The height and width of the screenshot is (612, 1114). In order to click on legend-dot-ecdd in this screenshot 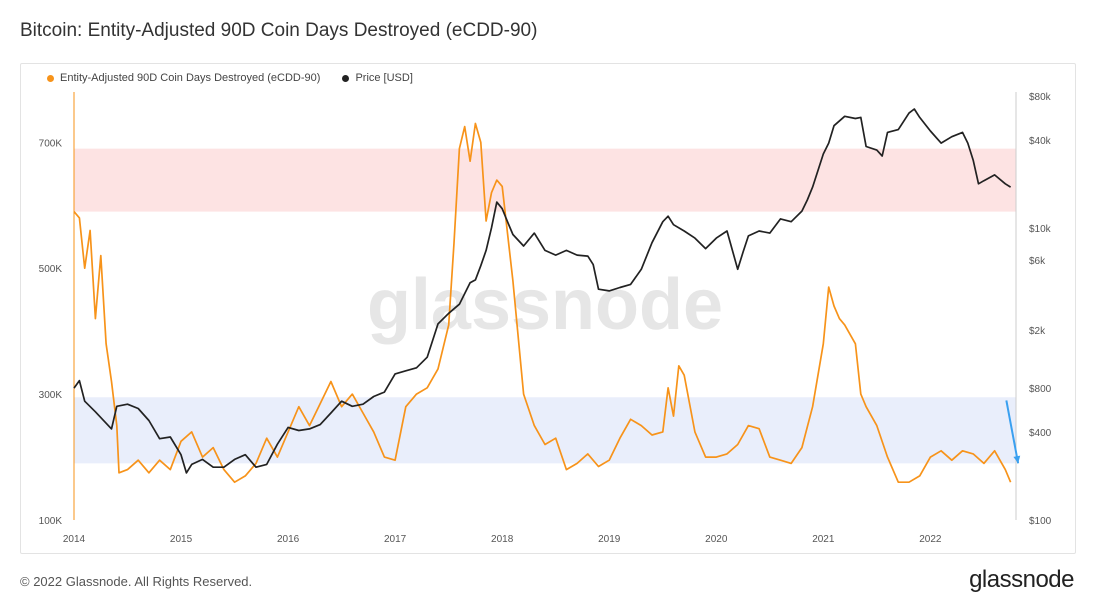, I will do `click(50, 78)`.